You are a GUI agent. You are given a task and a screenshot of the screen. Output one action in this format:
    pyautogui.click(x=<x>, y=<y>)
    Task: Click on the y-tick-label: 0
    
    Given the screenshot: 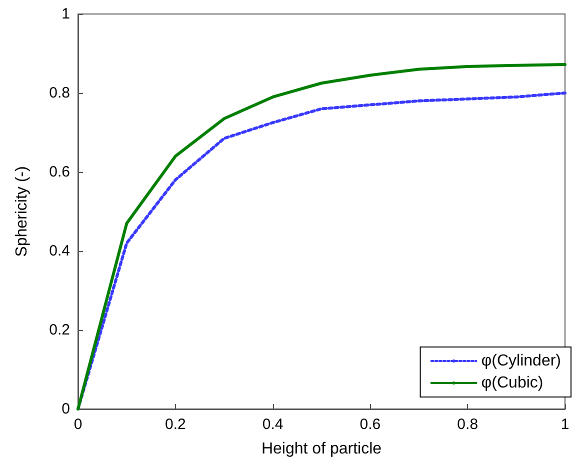 What is the action you would take?
    pyautogui.click(x=66, y=409)
    